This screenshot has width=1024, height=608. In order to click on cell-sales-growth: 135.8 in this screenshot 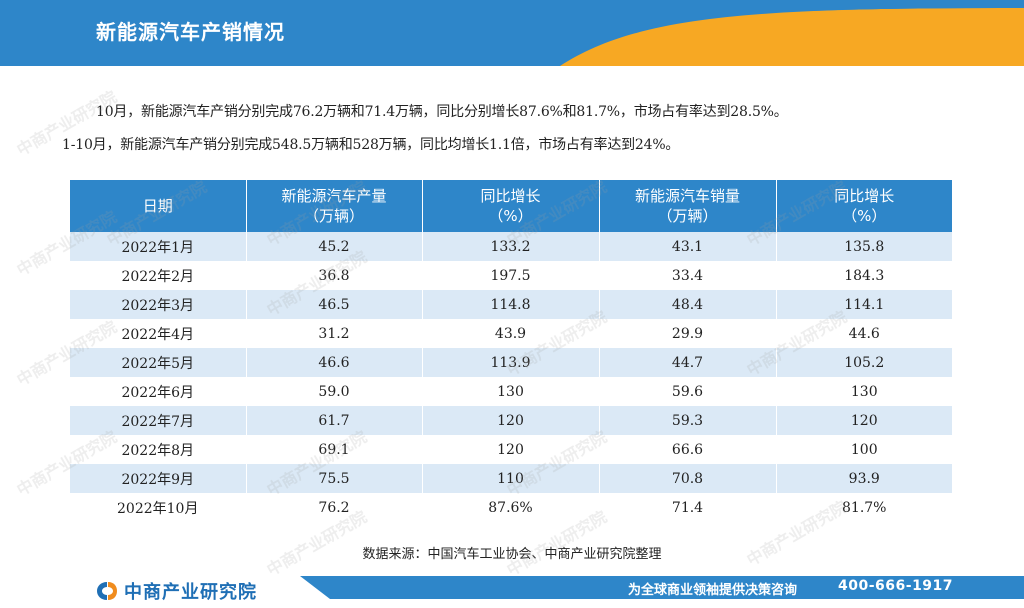, I will do `click(864, 246)`.